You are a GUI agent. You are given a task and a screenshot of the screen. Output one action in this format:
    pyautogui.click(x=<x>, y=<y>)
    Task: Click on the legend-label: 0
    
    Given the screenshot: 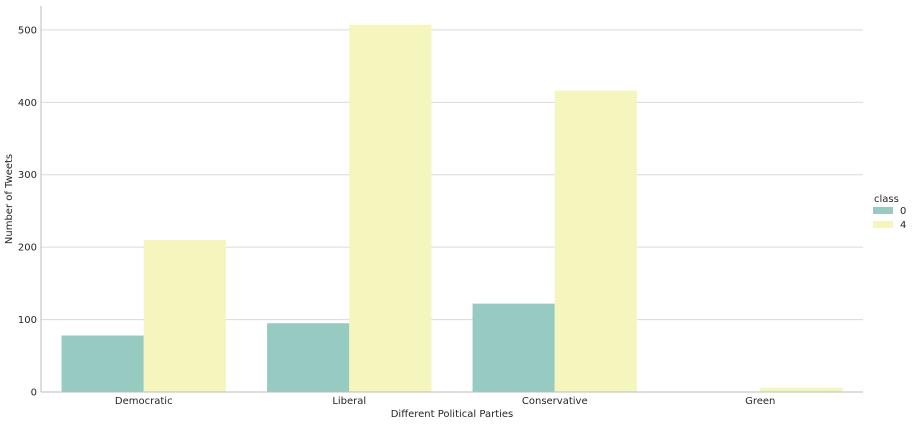 What is the action you would take?
    pyautogui.click(x=903, y=211)
    